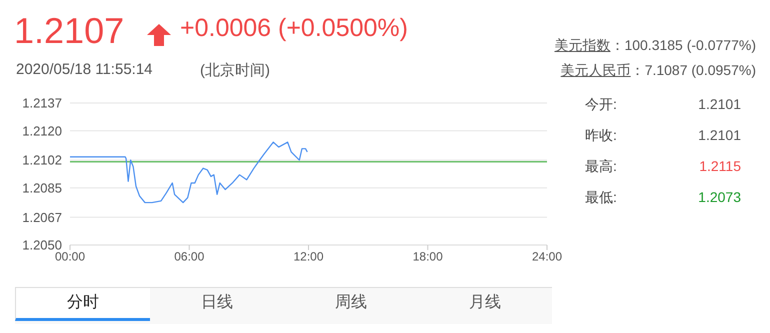  Describe the element at coordinates (719, 197) in the screenshot. I see `text: 1.2073` at that location.